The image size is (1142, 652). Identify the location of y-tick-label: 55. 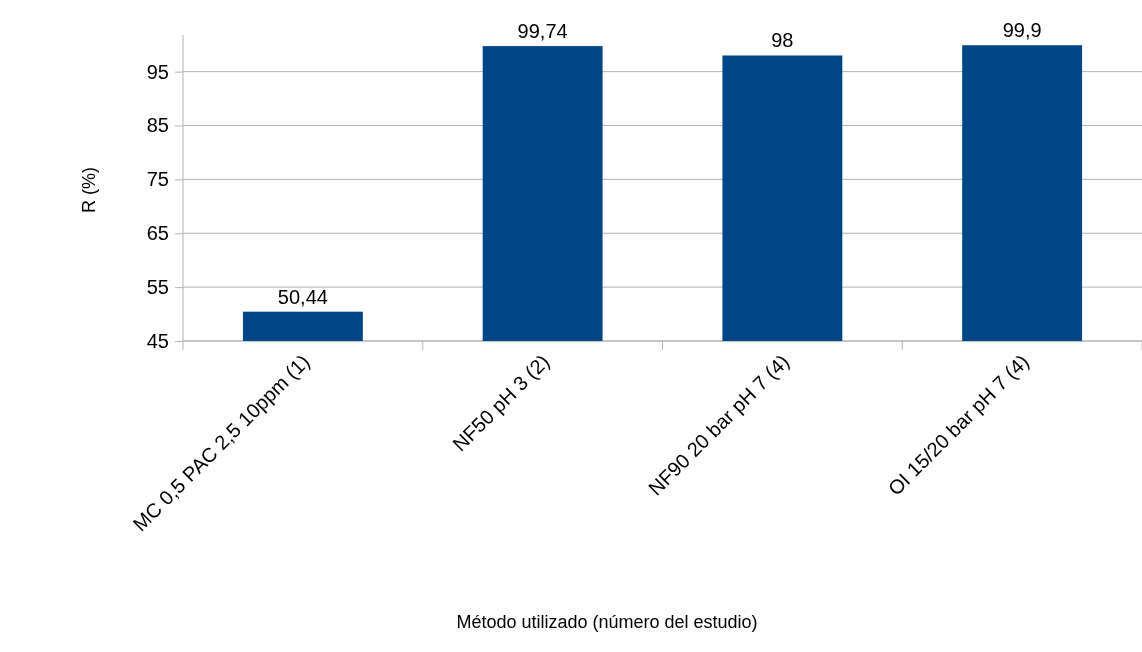
(157, 287).